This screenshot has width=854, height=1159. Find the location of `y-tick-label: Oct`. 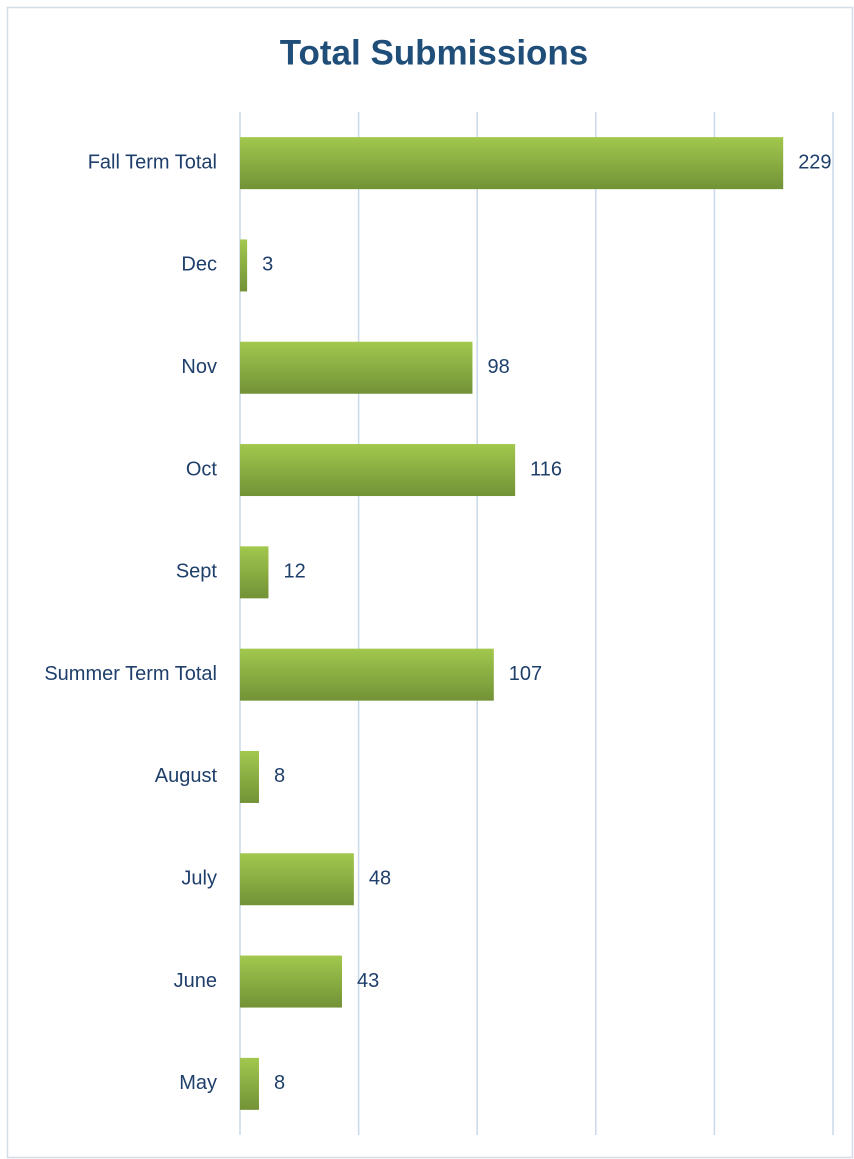

y-tick-label: Oct is located at coordinates (202, 469).